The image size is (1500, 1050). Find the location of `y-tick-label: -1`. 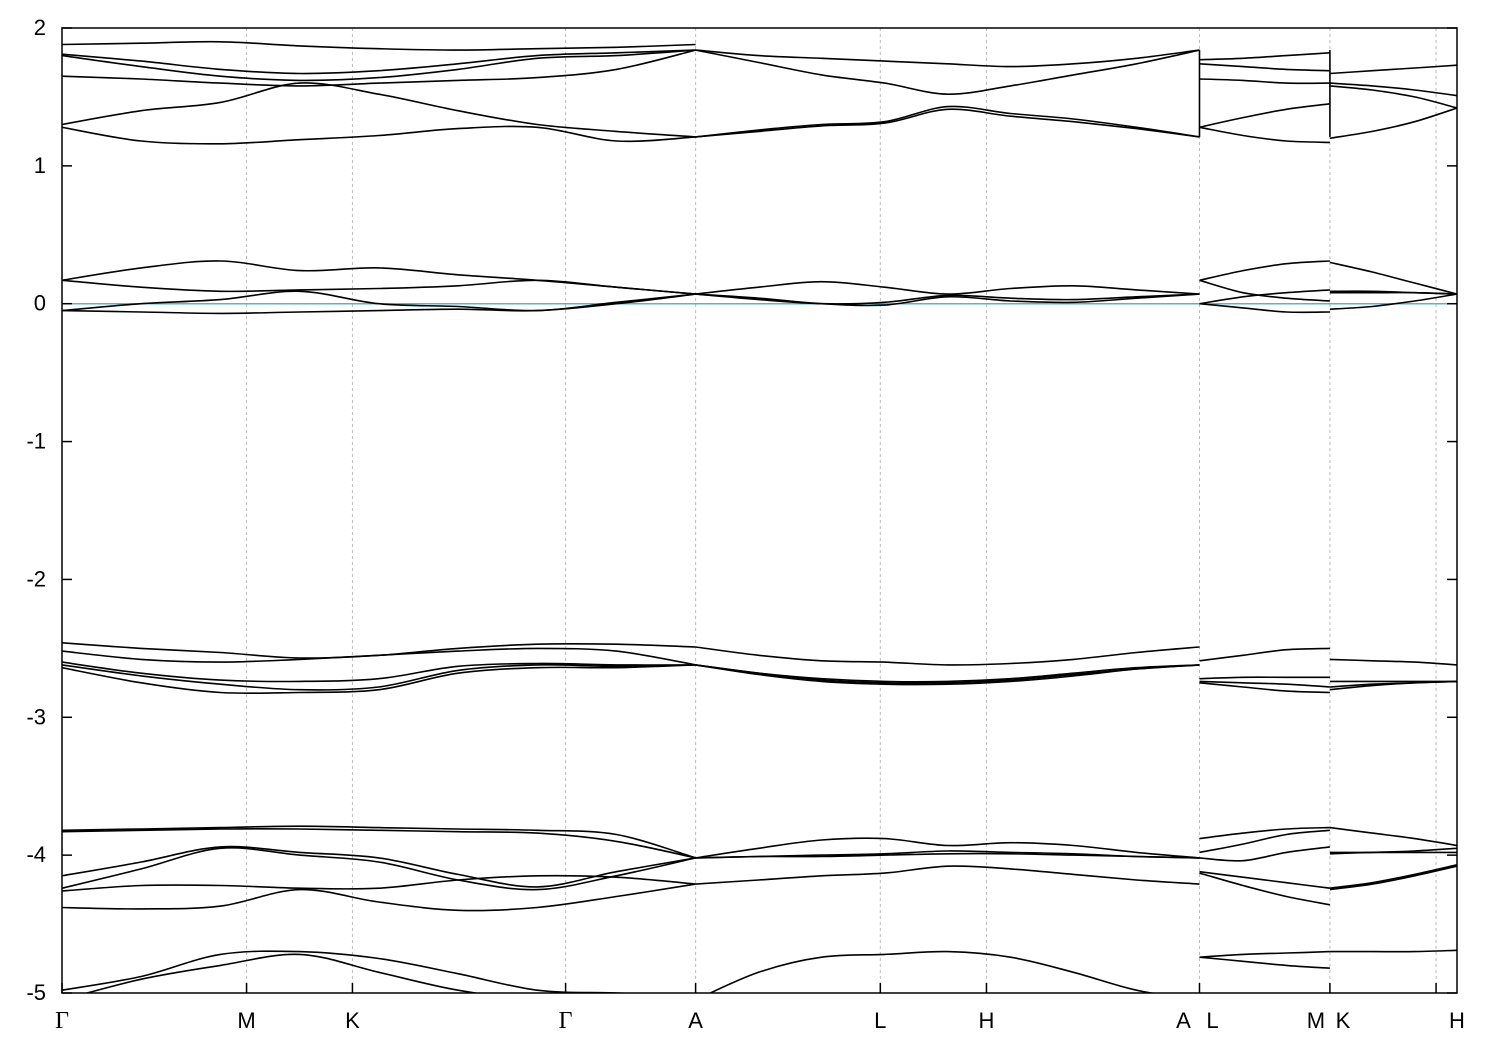

y-tick-label: -1 is located at coordinates (36, 441).